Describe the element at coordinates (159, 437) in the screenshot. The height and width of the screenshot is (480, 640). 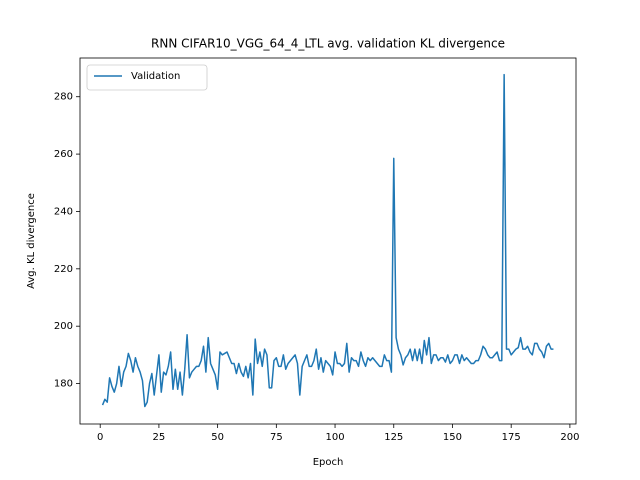
I see `x-tick-label: 25` at that location.